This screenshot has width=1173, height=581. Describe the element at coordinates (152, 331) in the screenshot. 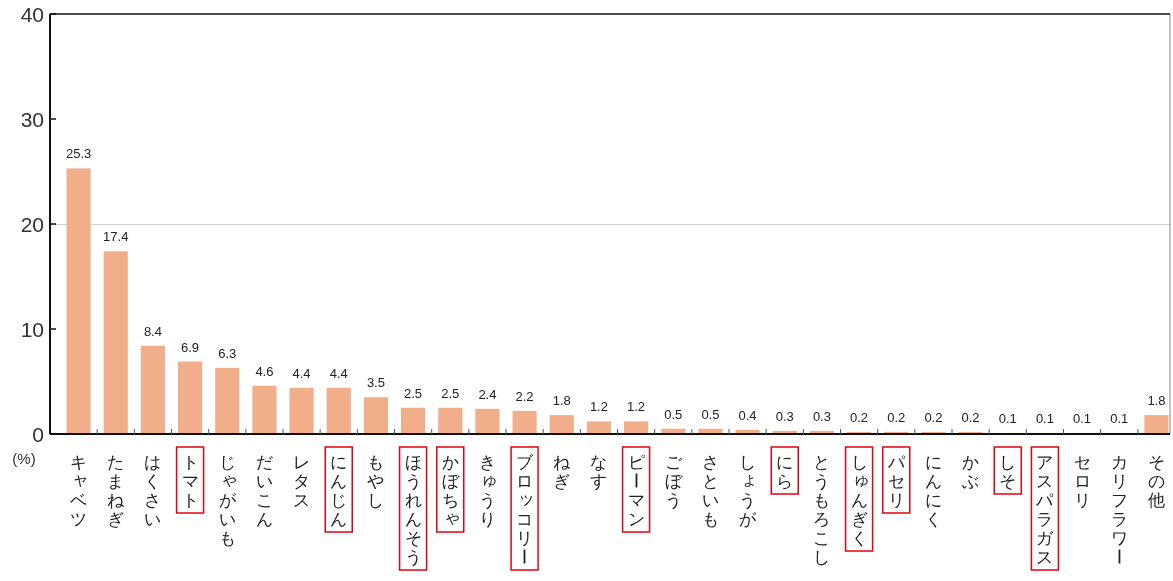

I see `data-label: 8.4` at that location.